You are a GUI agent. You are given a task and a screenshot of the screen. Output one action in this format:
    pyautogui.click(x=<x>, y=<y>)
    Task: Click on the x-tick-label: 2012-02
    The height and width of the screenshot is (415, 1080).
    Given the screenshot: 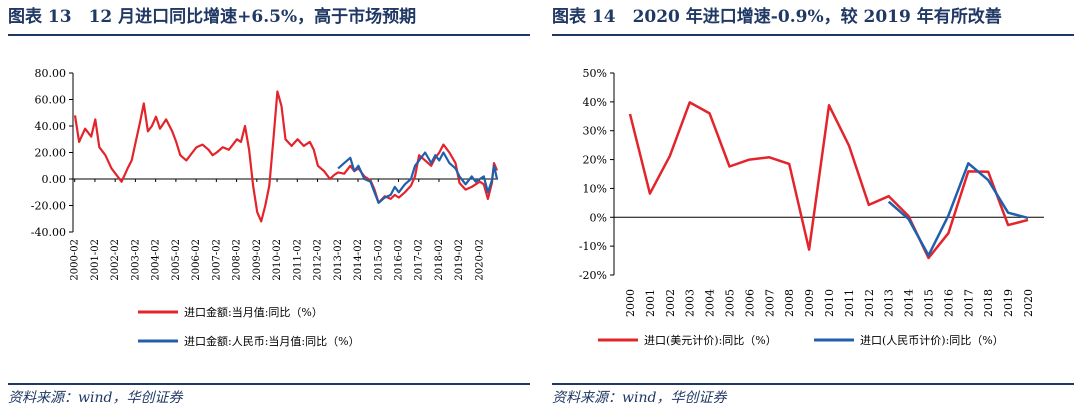 What is the action you would take?
    pyautogui.click(x=318, y=260)
    